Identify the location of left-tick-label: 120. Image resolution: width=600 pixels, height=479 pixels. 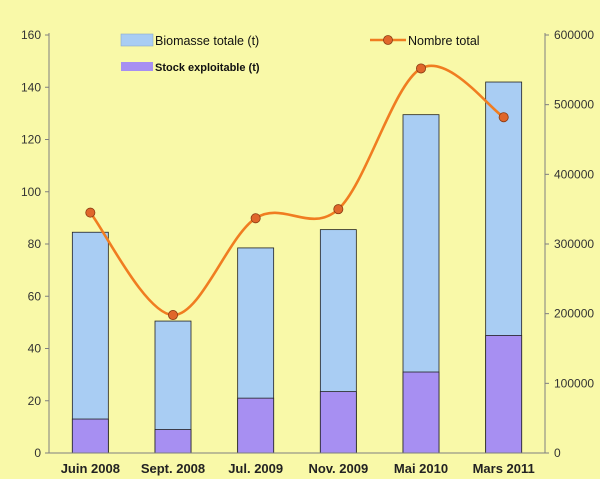
(31, 140).